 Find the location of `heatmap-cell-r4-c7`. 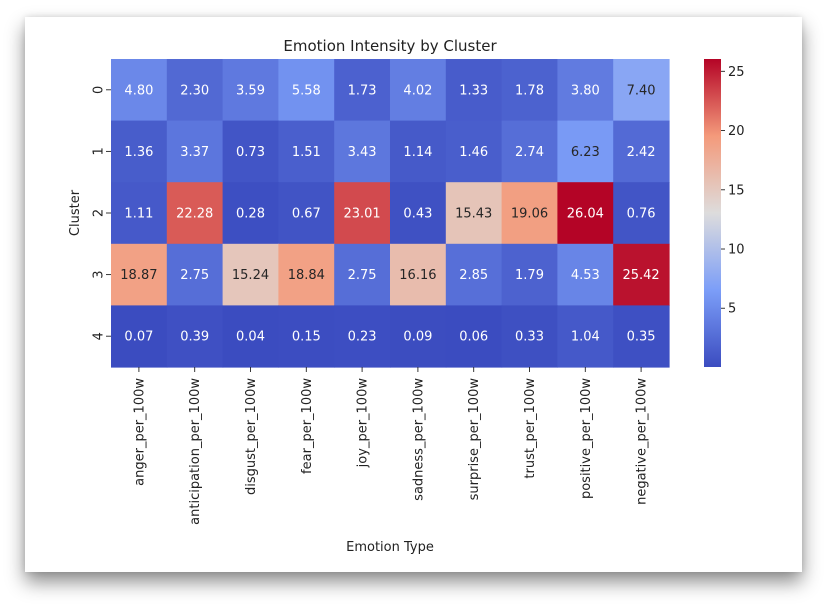

heatmap-cell-r4-c7 is located at coordinates (529, 336).